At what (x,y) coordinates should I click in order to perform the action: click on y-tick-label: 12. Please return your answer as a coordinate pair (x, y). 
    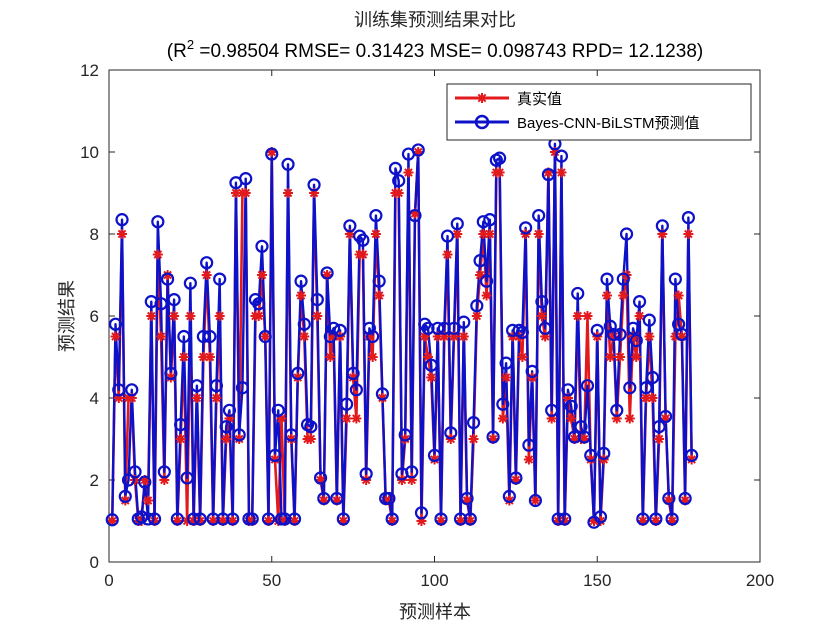
    Looking at the image, I should click on (89, 70).